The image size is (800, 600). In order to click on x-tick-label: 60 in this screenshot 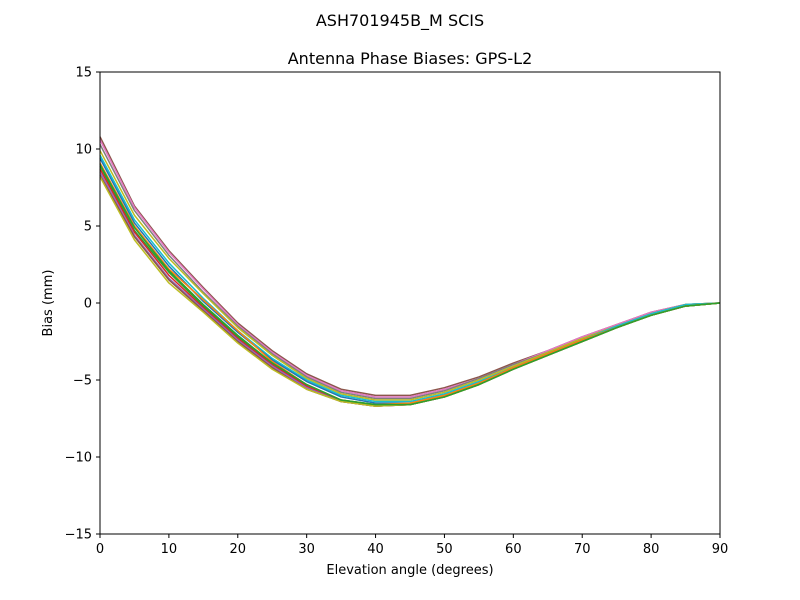, I will do `click(513, 549)`.